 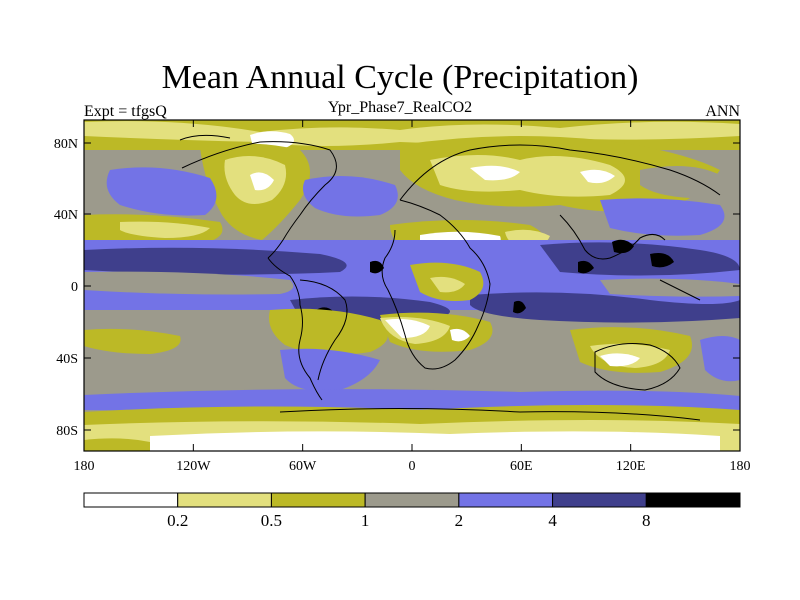 What do you see at coordinates (193, 466) in the screenshot?
I see `lon-tick-label: 120W` at bounding box center [193, 466].